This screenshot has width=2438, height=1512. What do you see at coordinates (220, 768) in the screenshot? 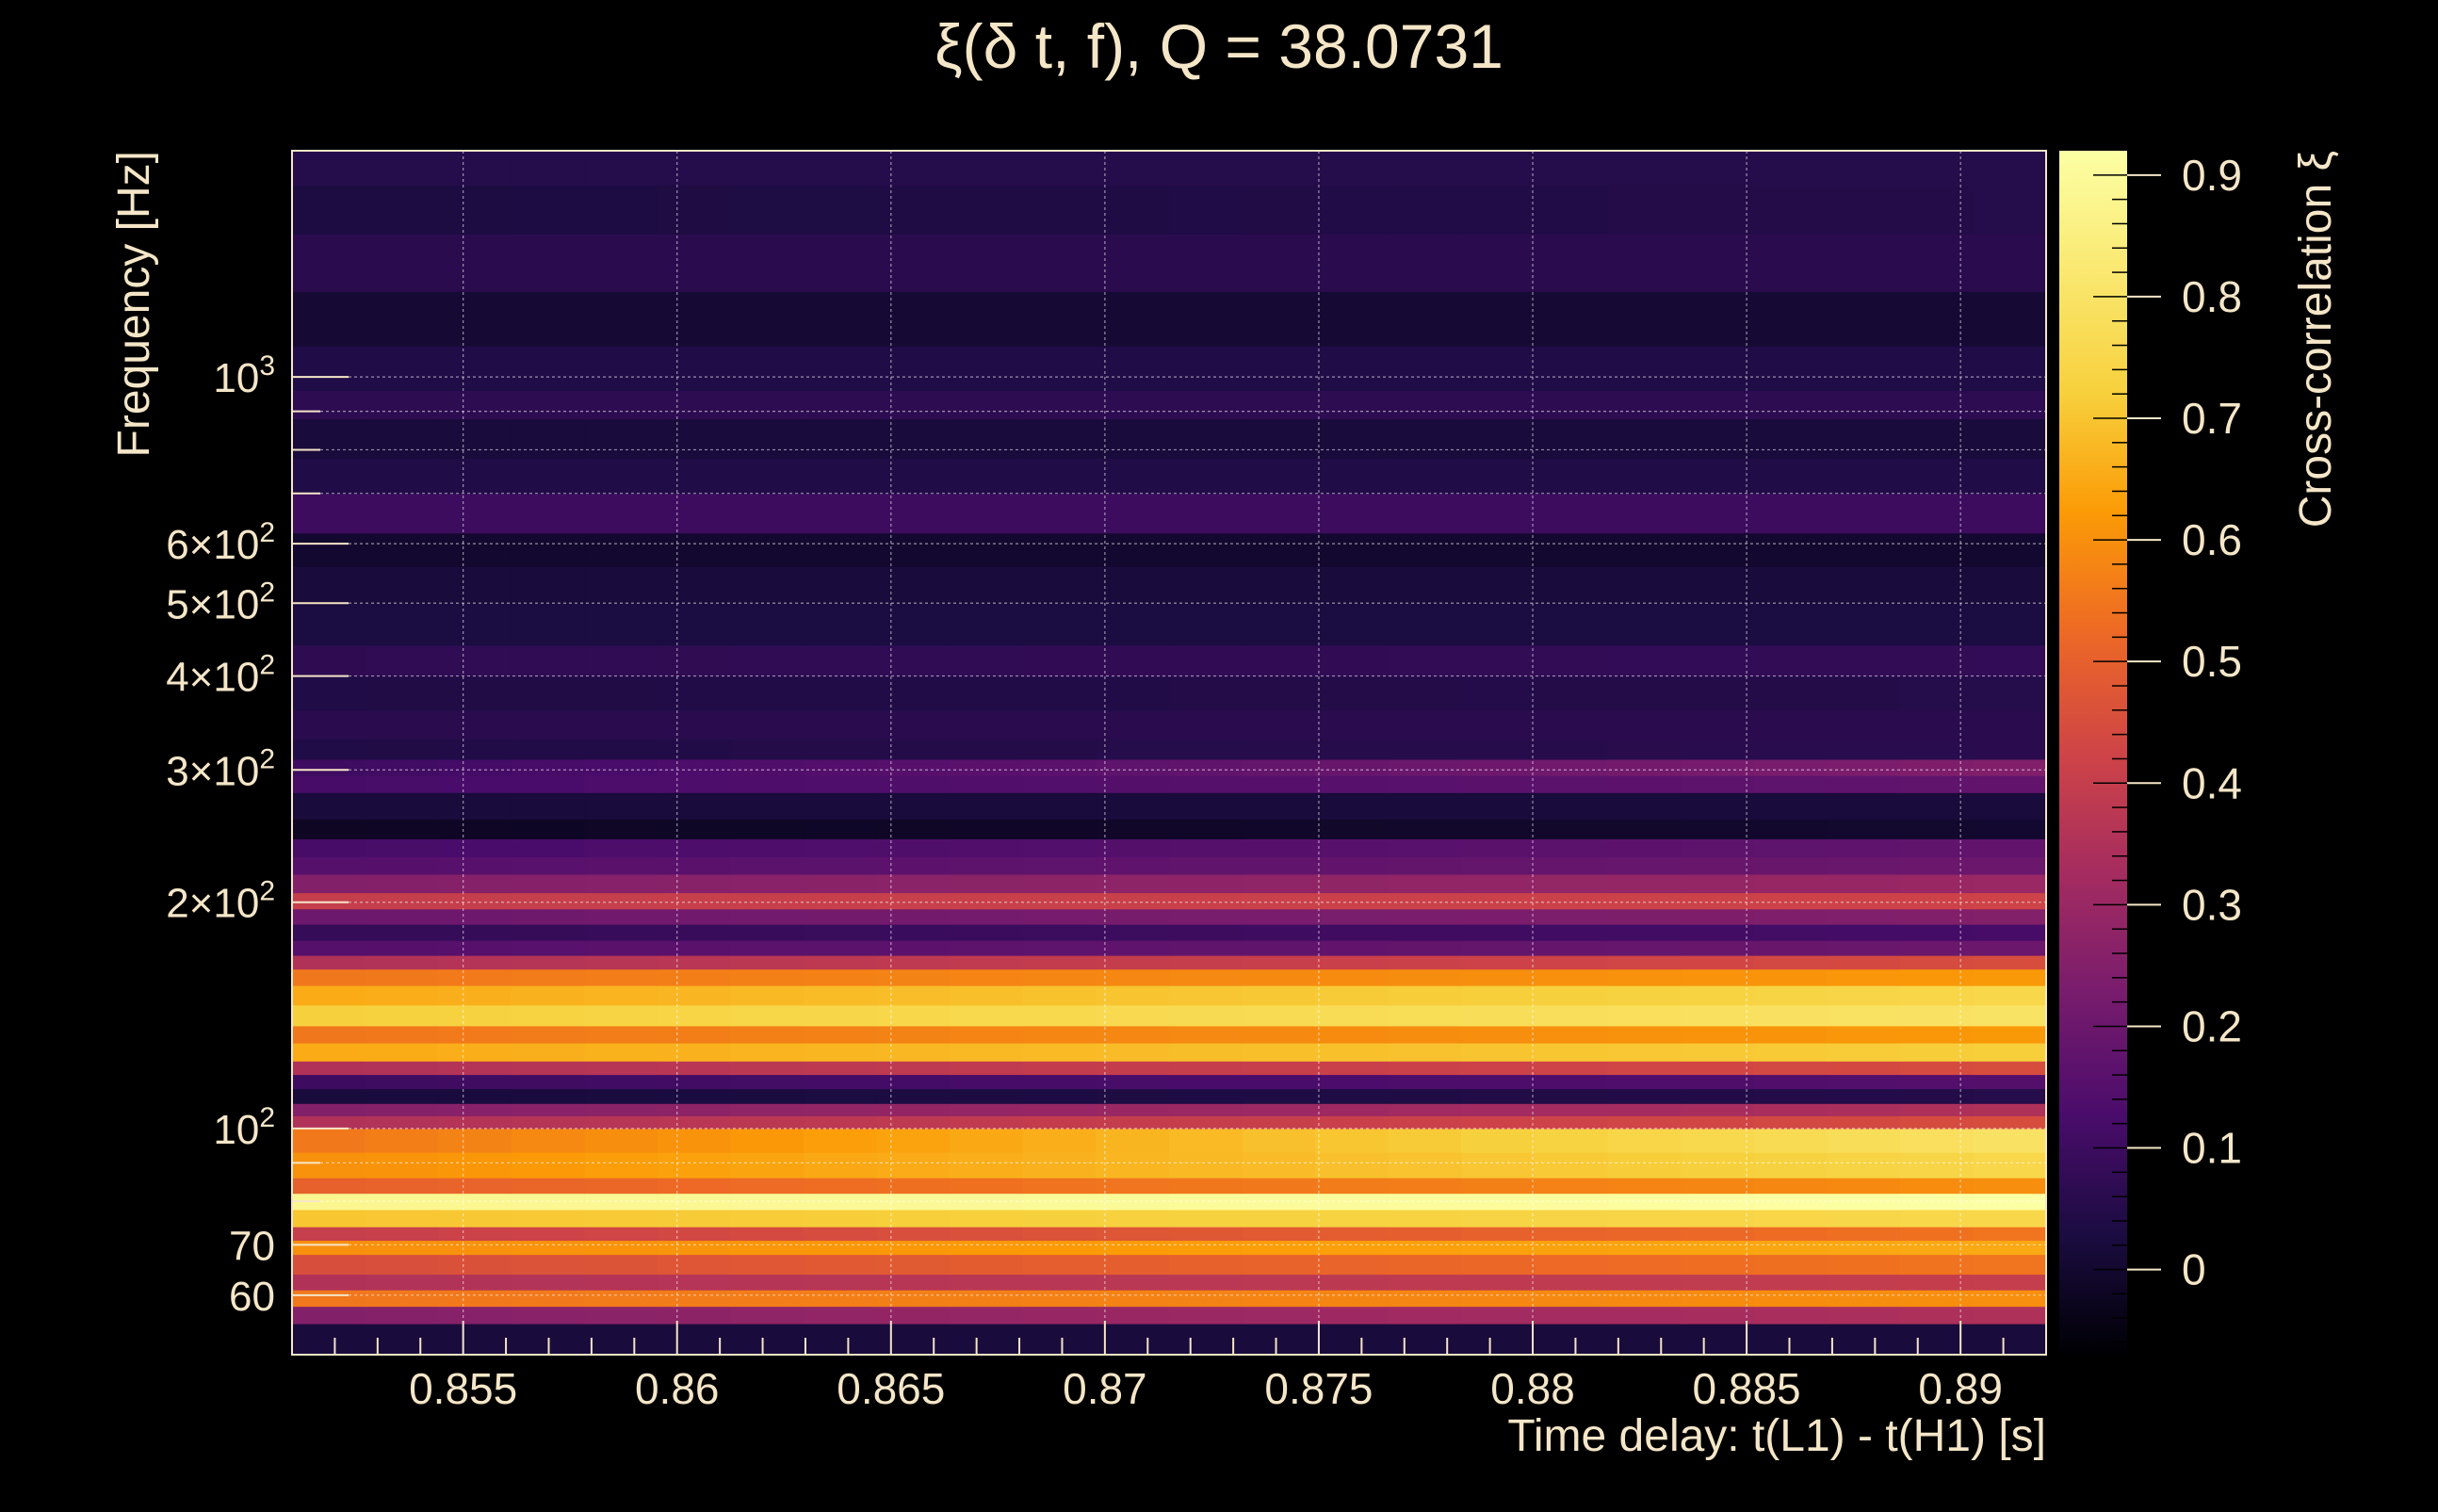
I see `y-tick-label: 3×10²` at bounding box center [220, 768].